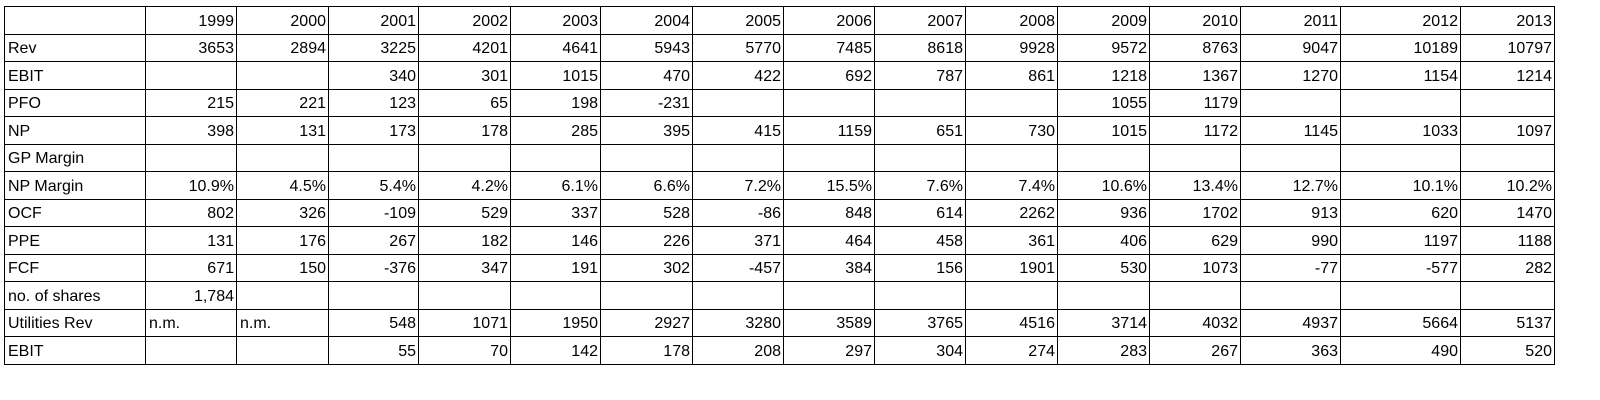  I want to click on cell: 730, so click(1011, 130).